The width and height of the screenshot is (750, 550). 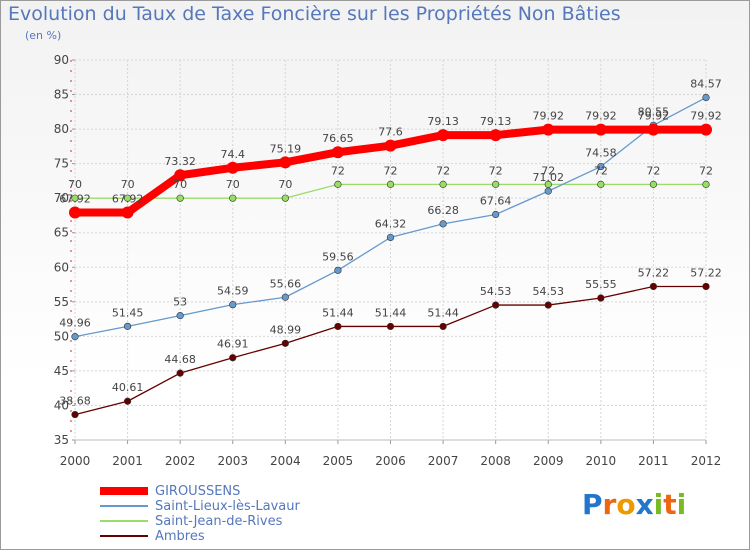 What do you see at coordinates (128, 312) in the screenshot?
I see `data-label: 51.45` at bounding box center [128, 312].